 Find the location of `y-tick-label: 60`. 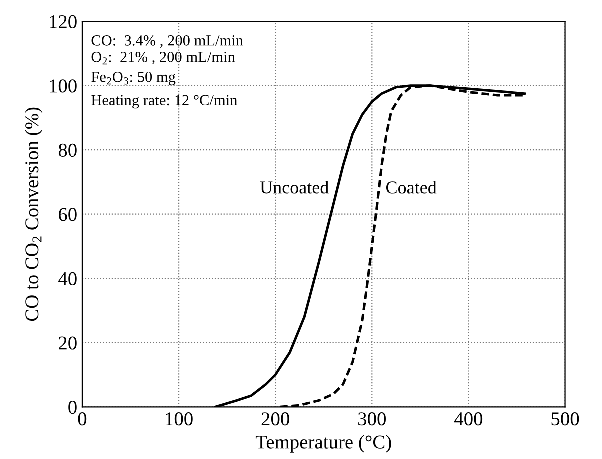

y-tick-label: 60 is located at coordinates (68, 215).